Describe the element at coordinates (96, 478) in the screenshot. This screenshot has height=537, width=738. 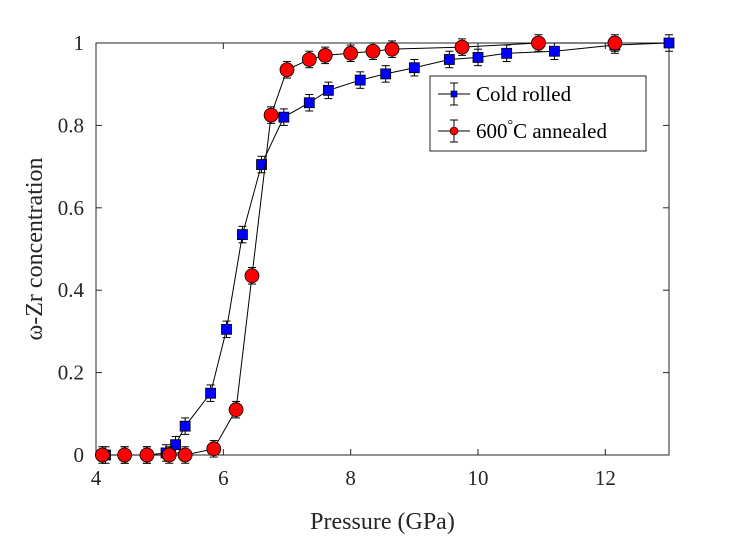
I see `x-tick-label: 4` at that location.